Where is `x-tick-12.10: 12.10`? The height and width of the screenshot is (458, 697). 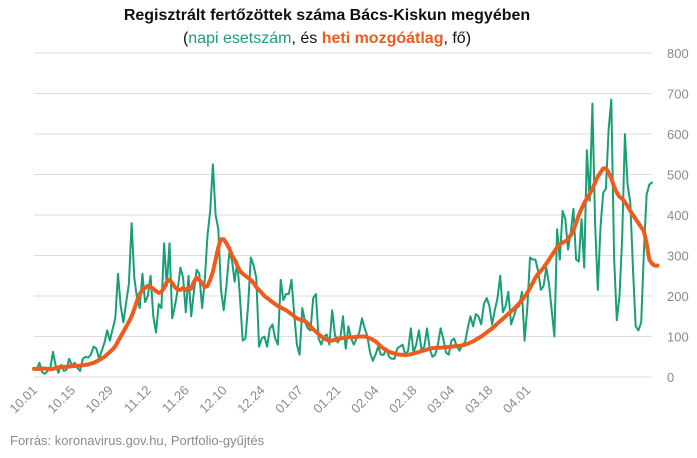 x-tick-12.10: 12.10 is located at coordinates (213, 400).